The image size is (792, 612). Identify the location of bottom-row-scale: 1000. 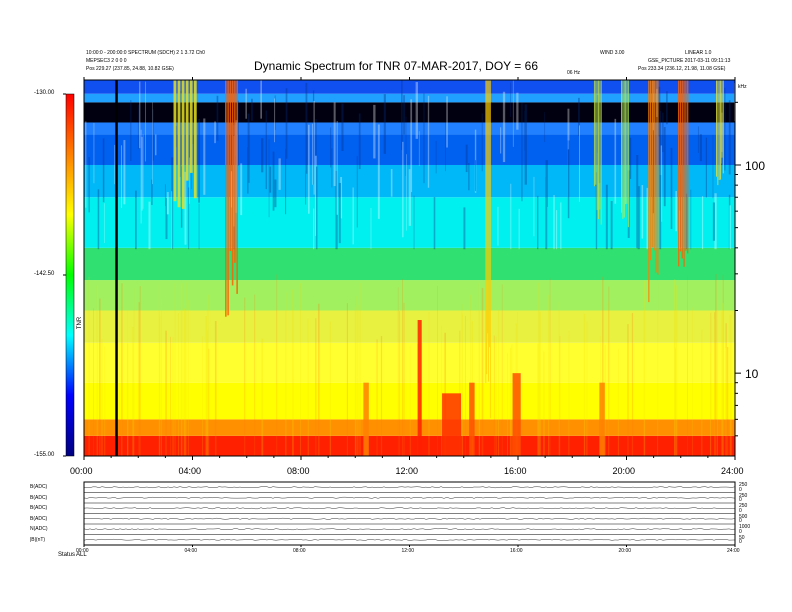
(745, 527).